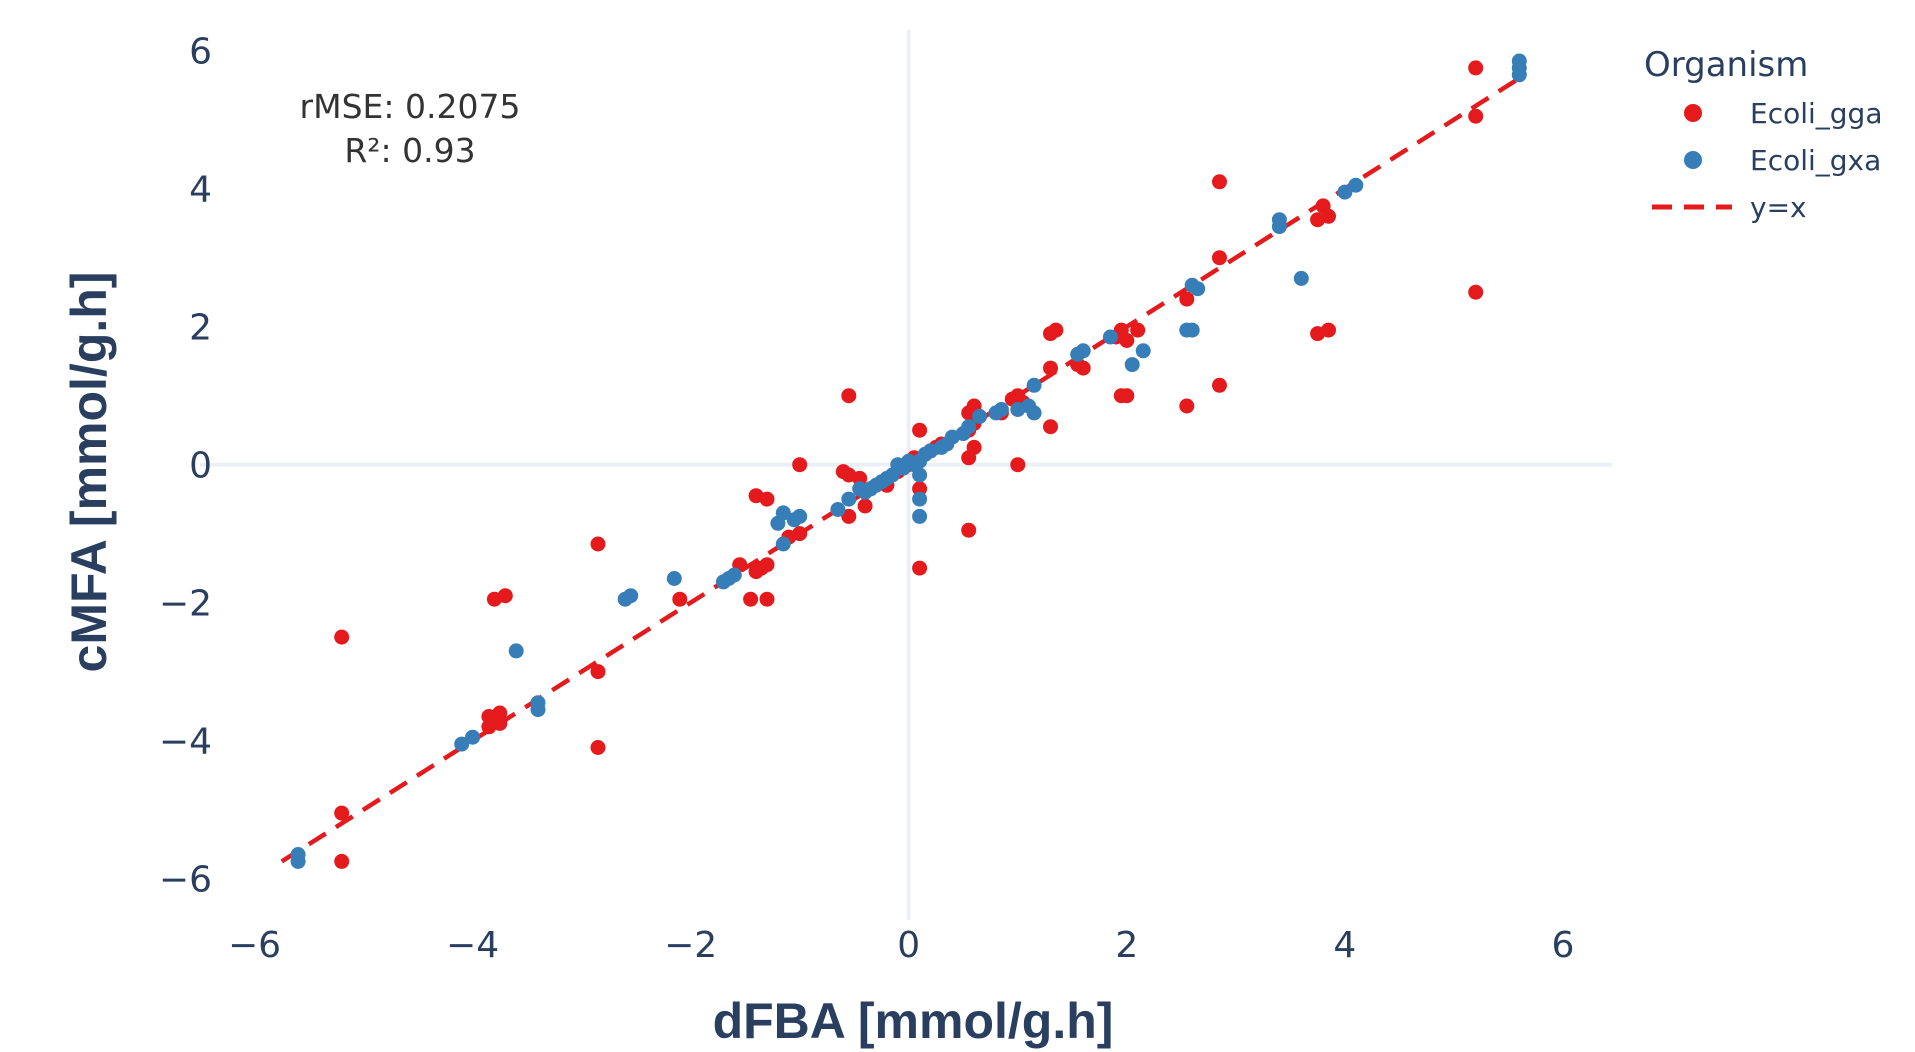 This screenshot has height=1052, width=1915. What do you see at coordinates (690, 945) in the screenshot?
I see `x-tick-label: −2` at bounding box center [690, 945].